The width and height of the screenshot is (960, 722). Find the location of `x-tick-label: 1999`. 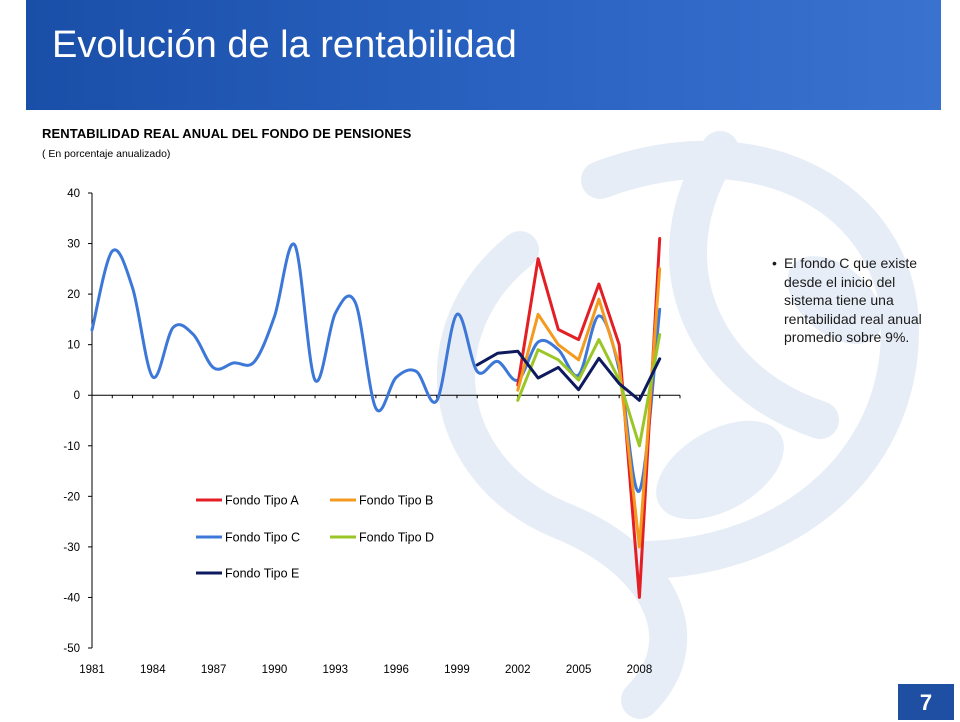

x-tick-label: 1999 is located at coordinates (457, 670).